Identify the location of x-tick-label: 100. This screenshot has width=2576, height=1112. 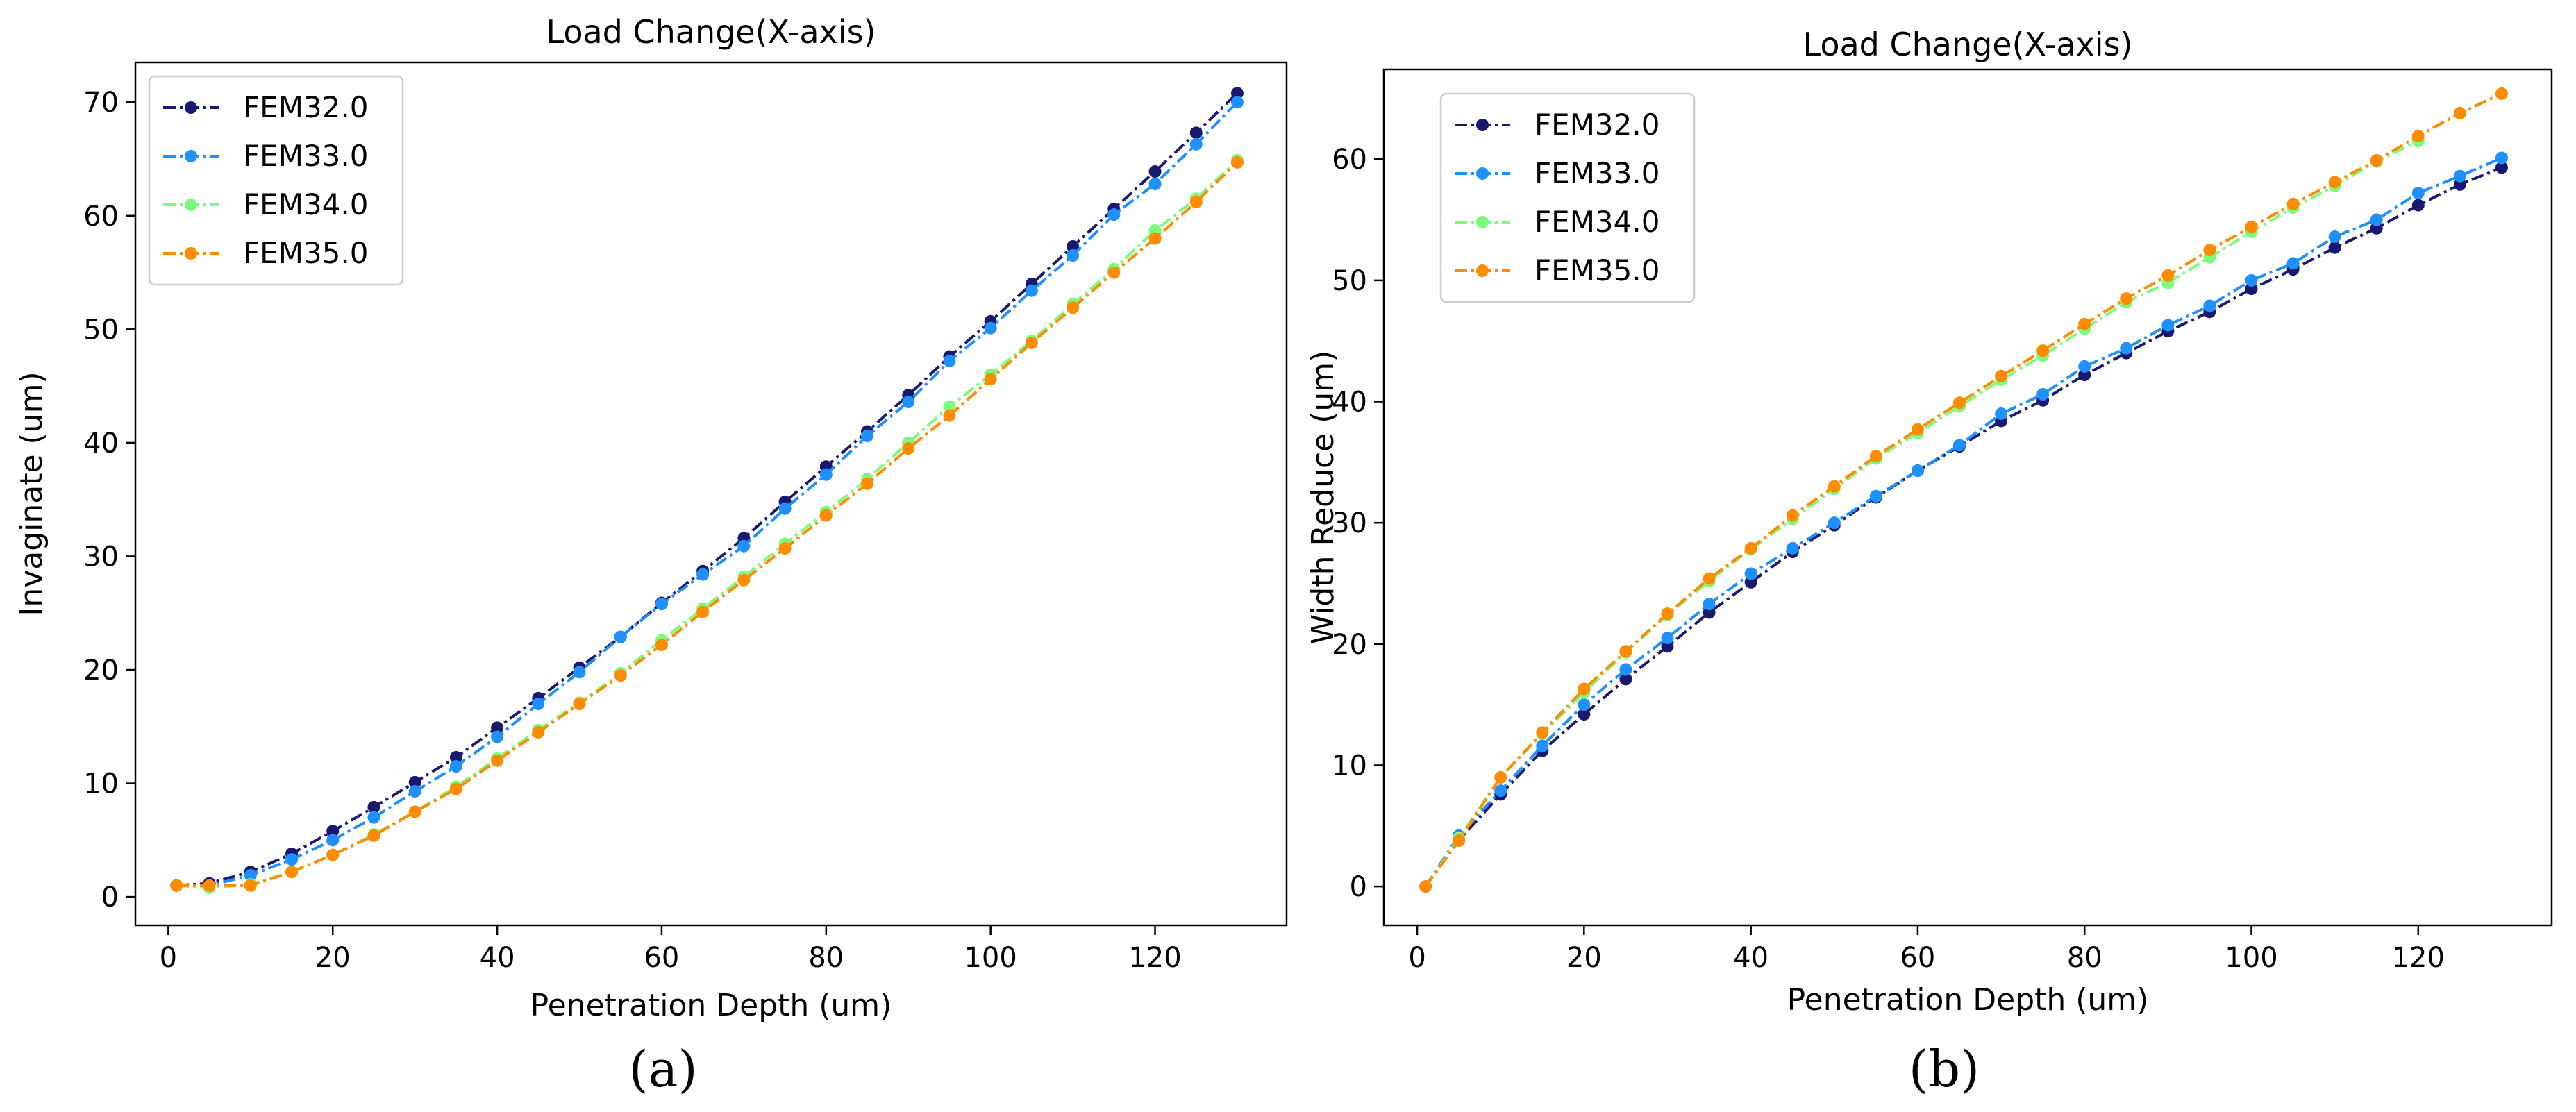
(2251, 958).